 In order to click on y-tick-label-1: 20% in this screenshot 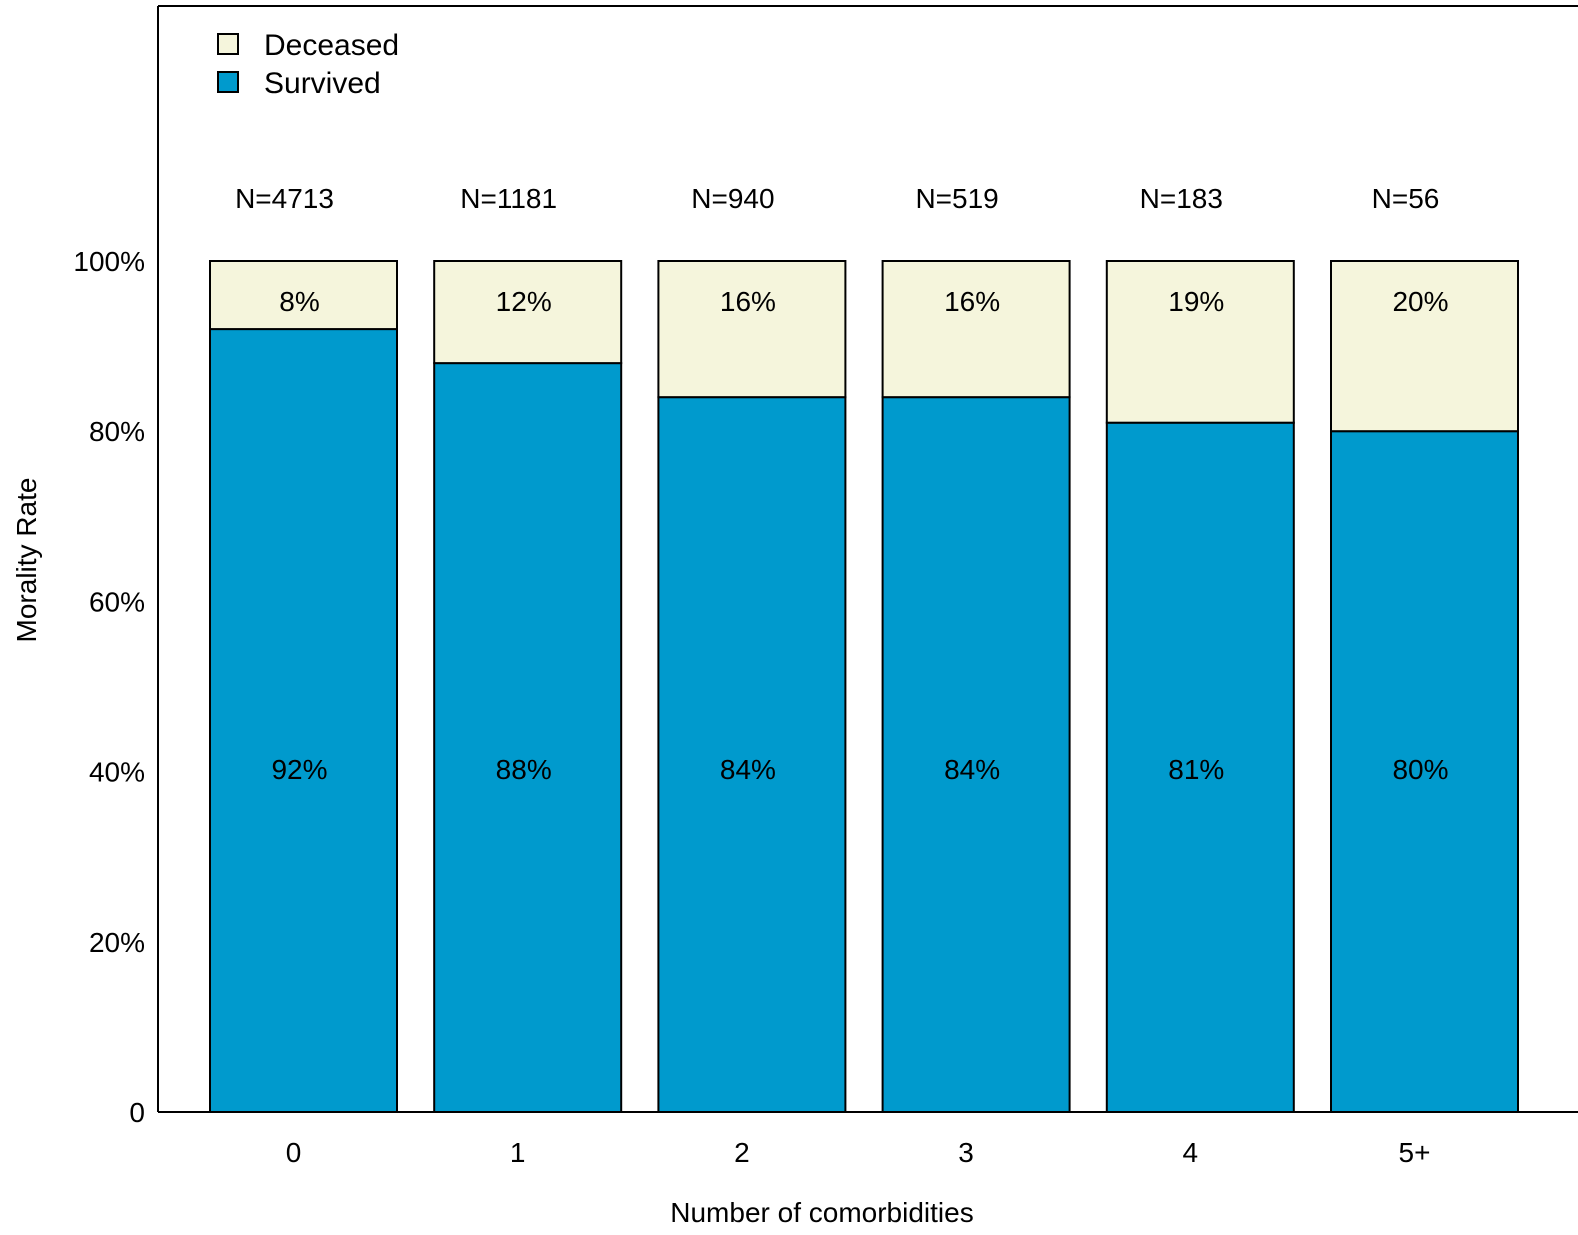, I will do `click(117, 942)`.